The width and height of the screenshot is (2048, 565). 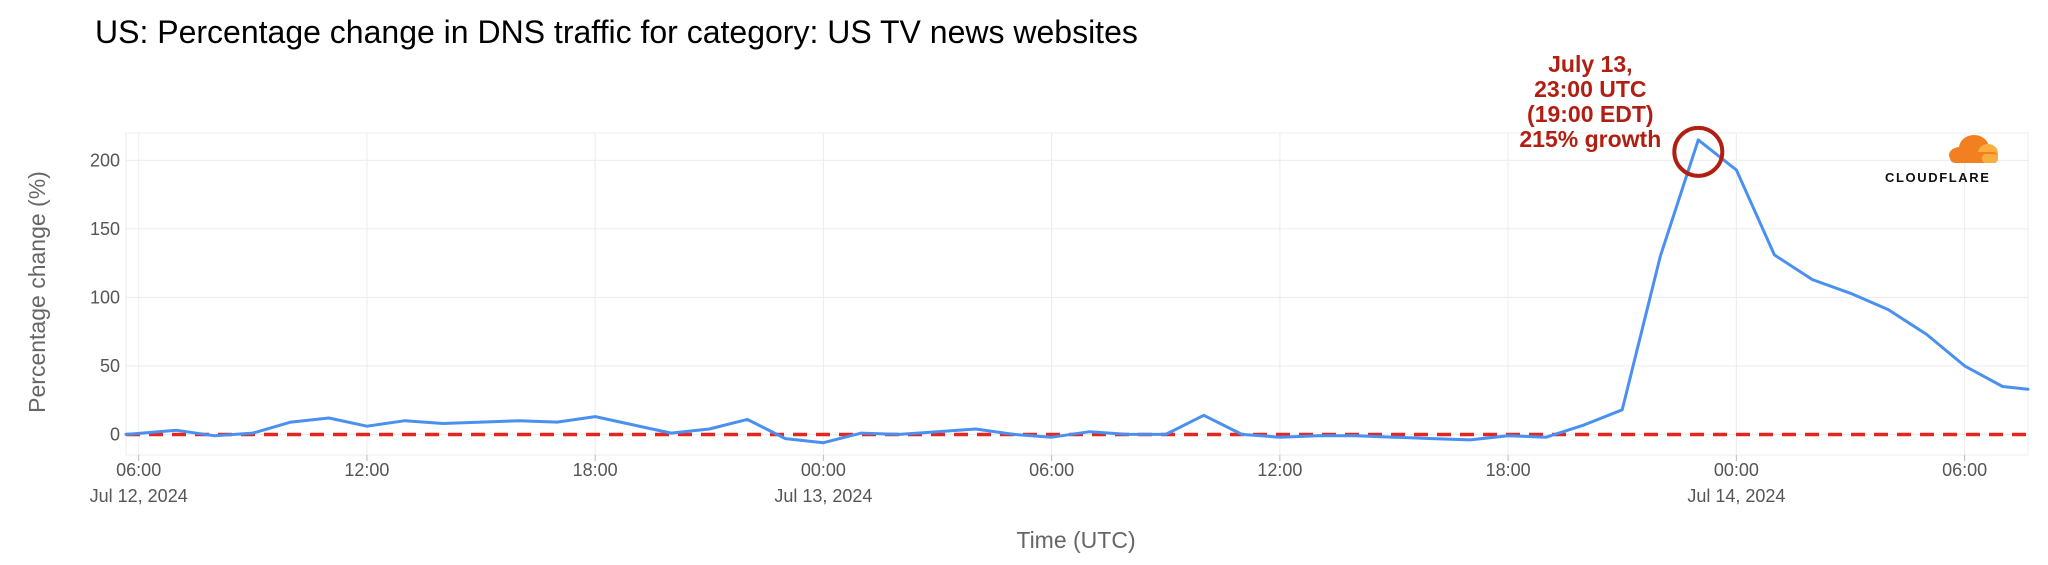 What do you see at coordinates (1590, 139) in the screenshot?
I see `peak-annotation-line: 215% growth` at bounding box center [1590, 139].